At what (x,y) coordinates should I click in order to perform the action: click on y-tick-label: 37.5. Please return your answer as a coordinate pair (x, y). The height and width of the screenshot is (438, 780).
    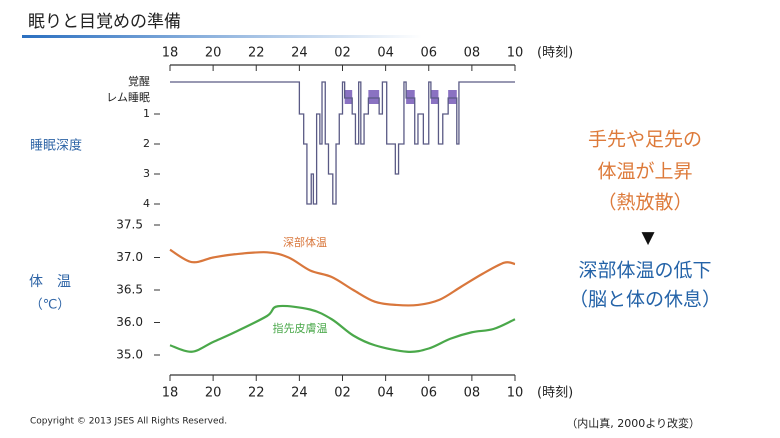
    Looking at the image, I should click on (129, 225).